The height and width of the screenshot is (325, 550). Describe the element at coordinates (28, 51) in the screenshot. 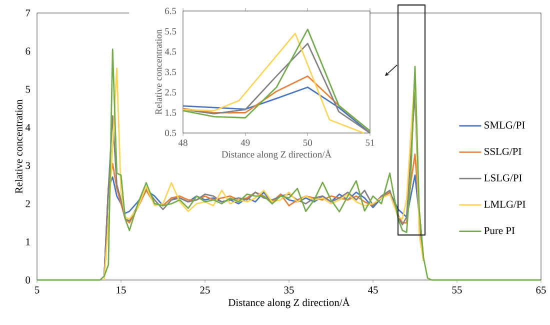

I see `y-tick-label: 6` at that location.